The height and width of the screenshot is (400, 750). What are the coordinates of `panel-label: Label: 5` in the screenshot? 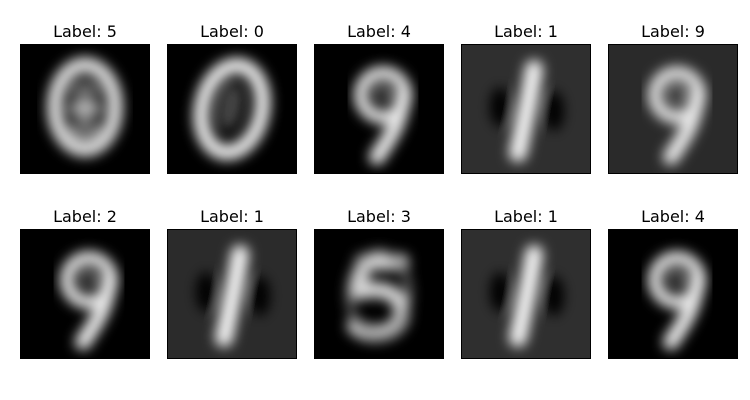 It's located at (85, 31).